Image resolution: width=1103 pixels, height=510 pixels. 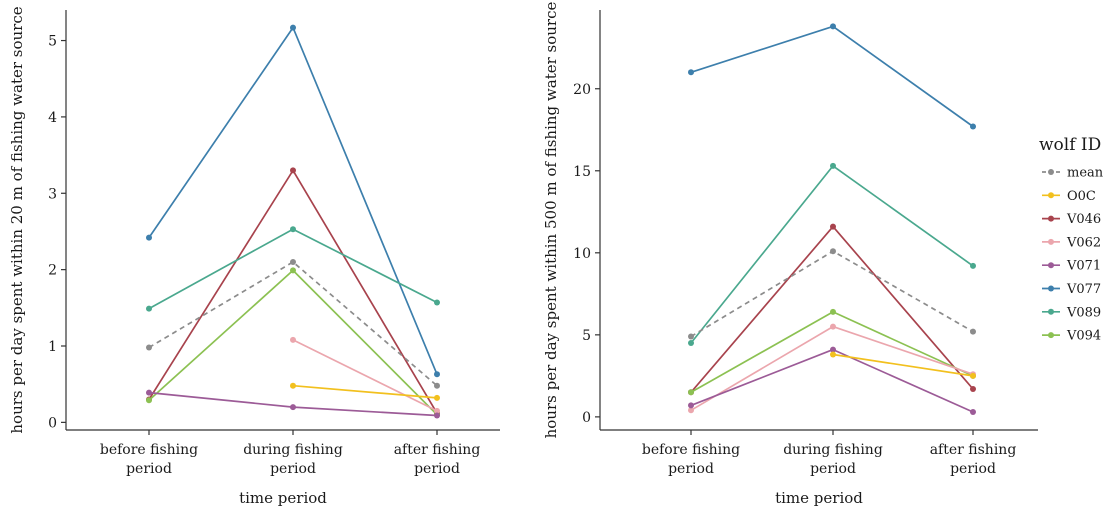 I want to click on series-line-V071, so click(x=293, y=404).